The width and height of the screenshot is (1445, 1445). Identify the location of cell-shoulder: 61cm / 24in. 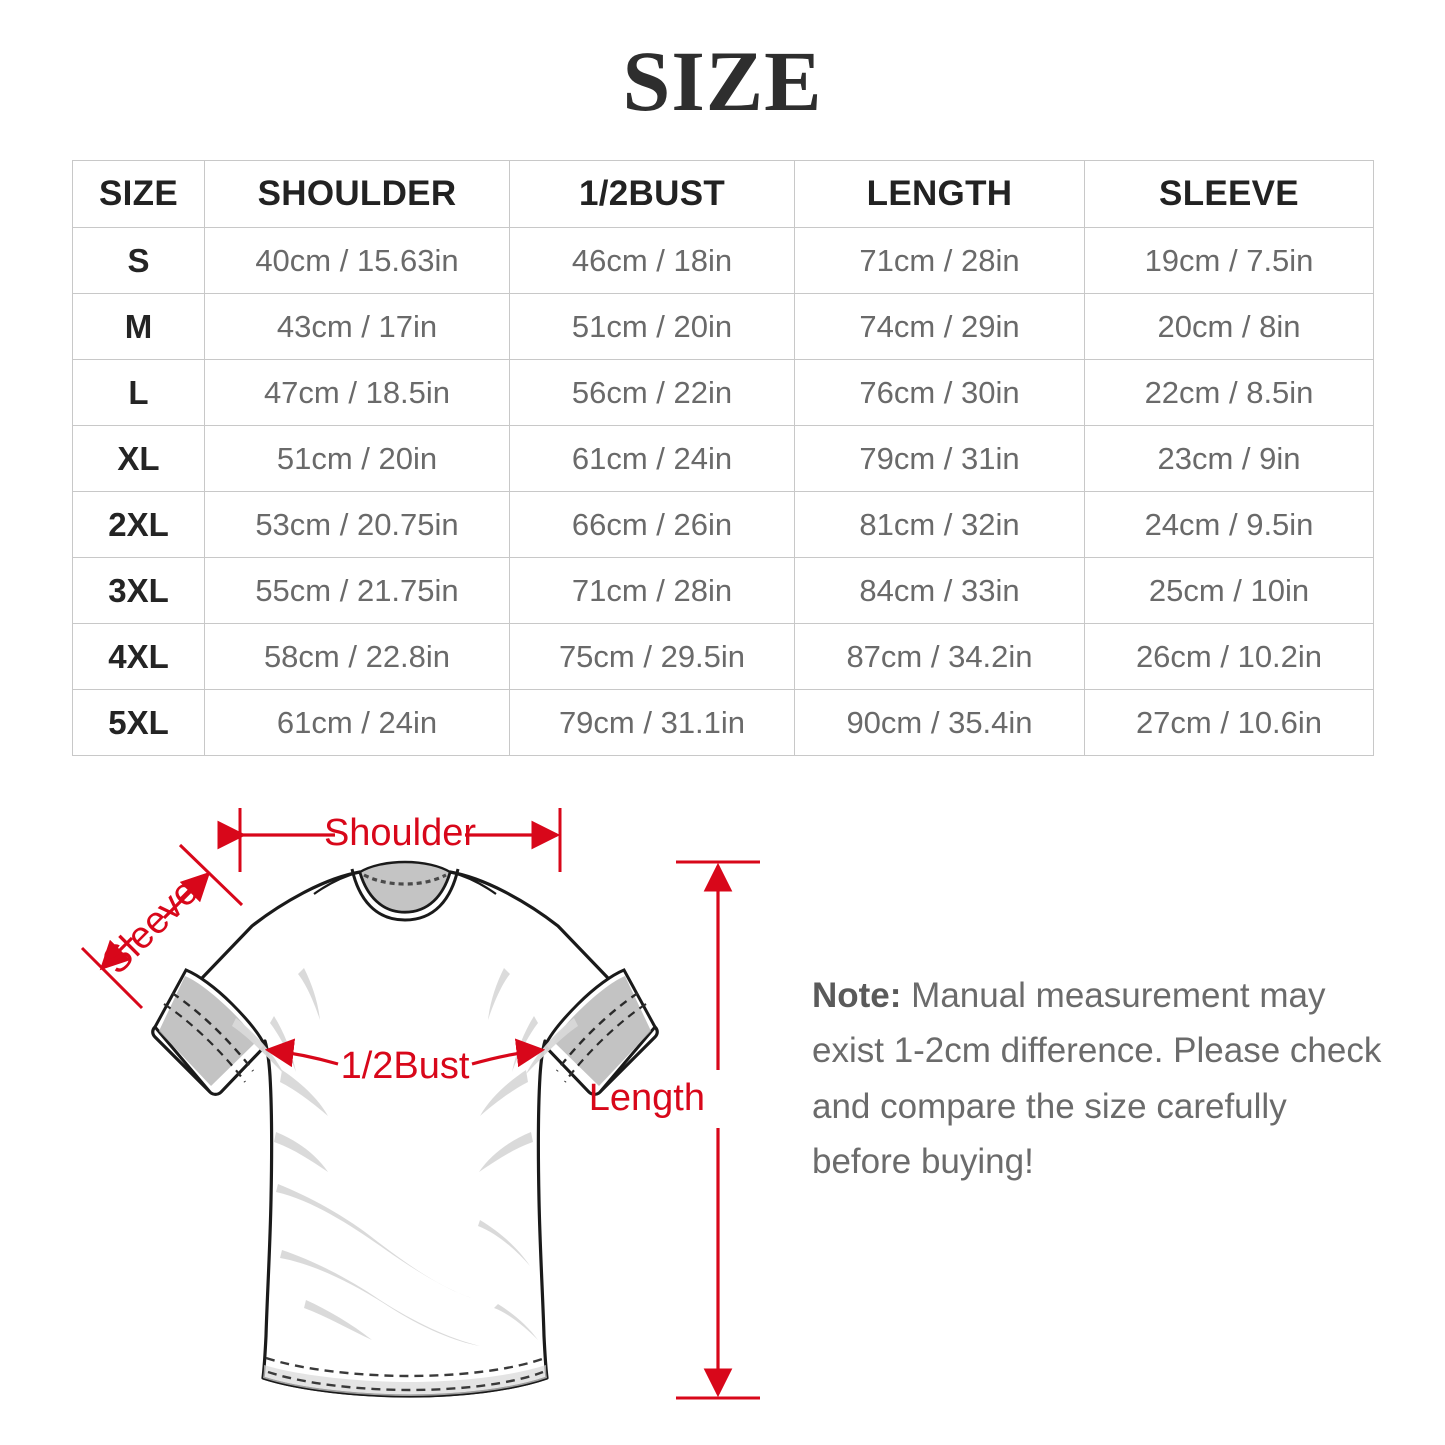
(357, 722).